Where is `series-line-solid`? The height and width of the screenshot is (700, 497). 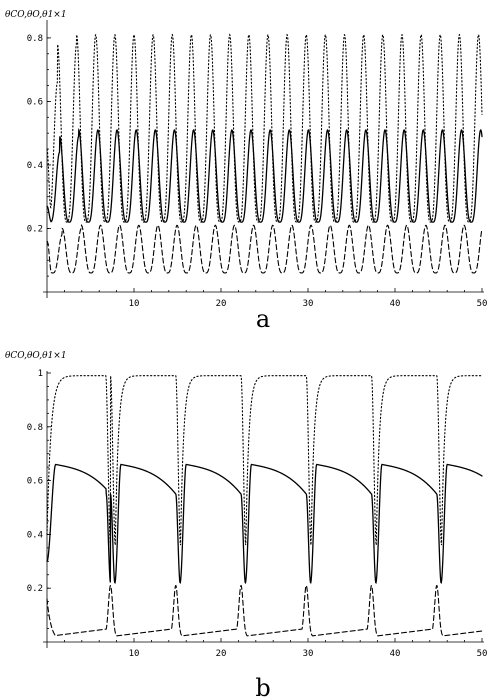
series-line-solid is located at coordinates (264, 175).